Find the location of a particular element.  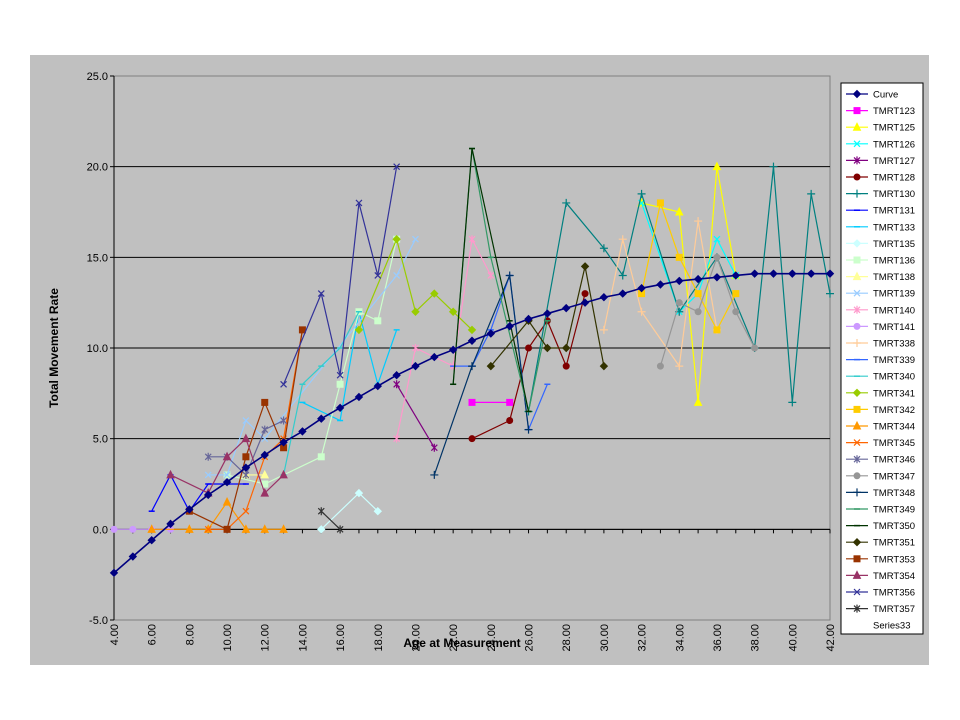

series-tmrt341 is located at coordinates (415, 284).